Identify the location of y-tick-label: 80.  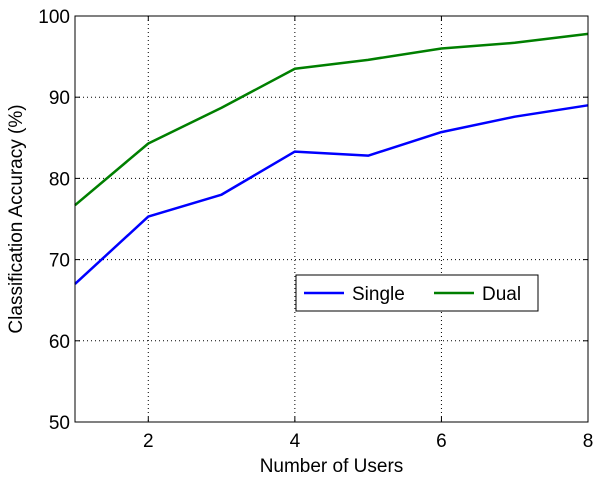
(59, 179).